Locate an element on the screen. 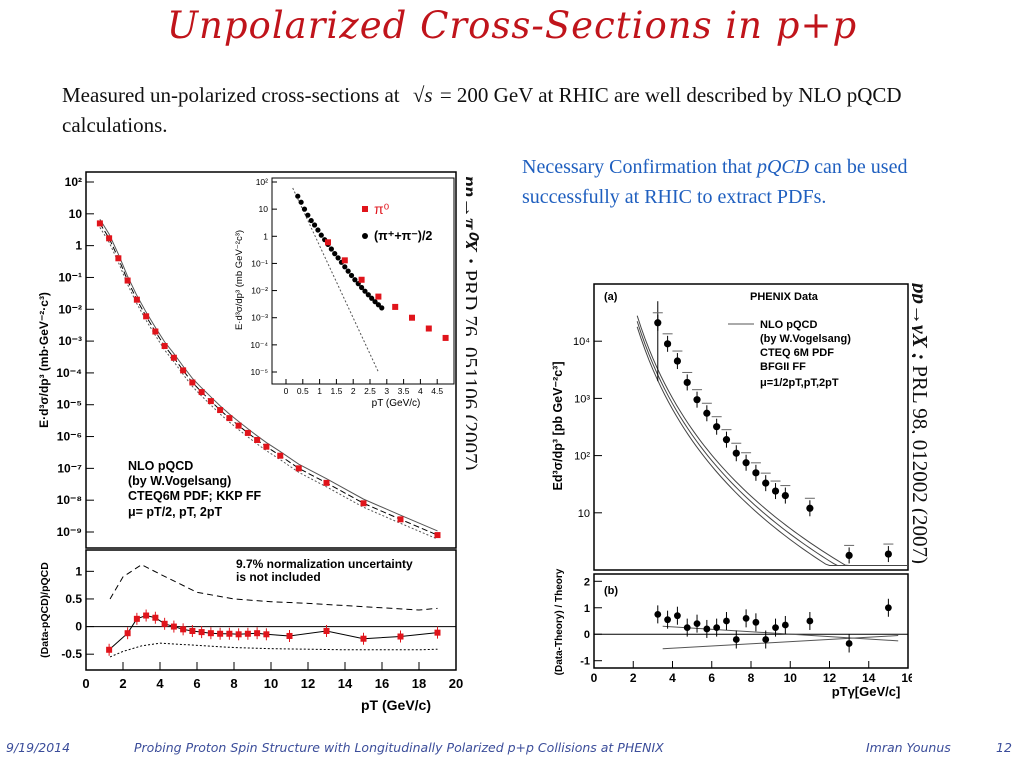 This screenshot has width=1024, height=768. y-tick-label: 10⁻² is located at coordinates (70, 309).